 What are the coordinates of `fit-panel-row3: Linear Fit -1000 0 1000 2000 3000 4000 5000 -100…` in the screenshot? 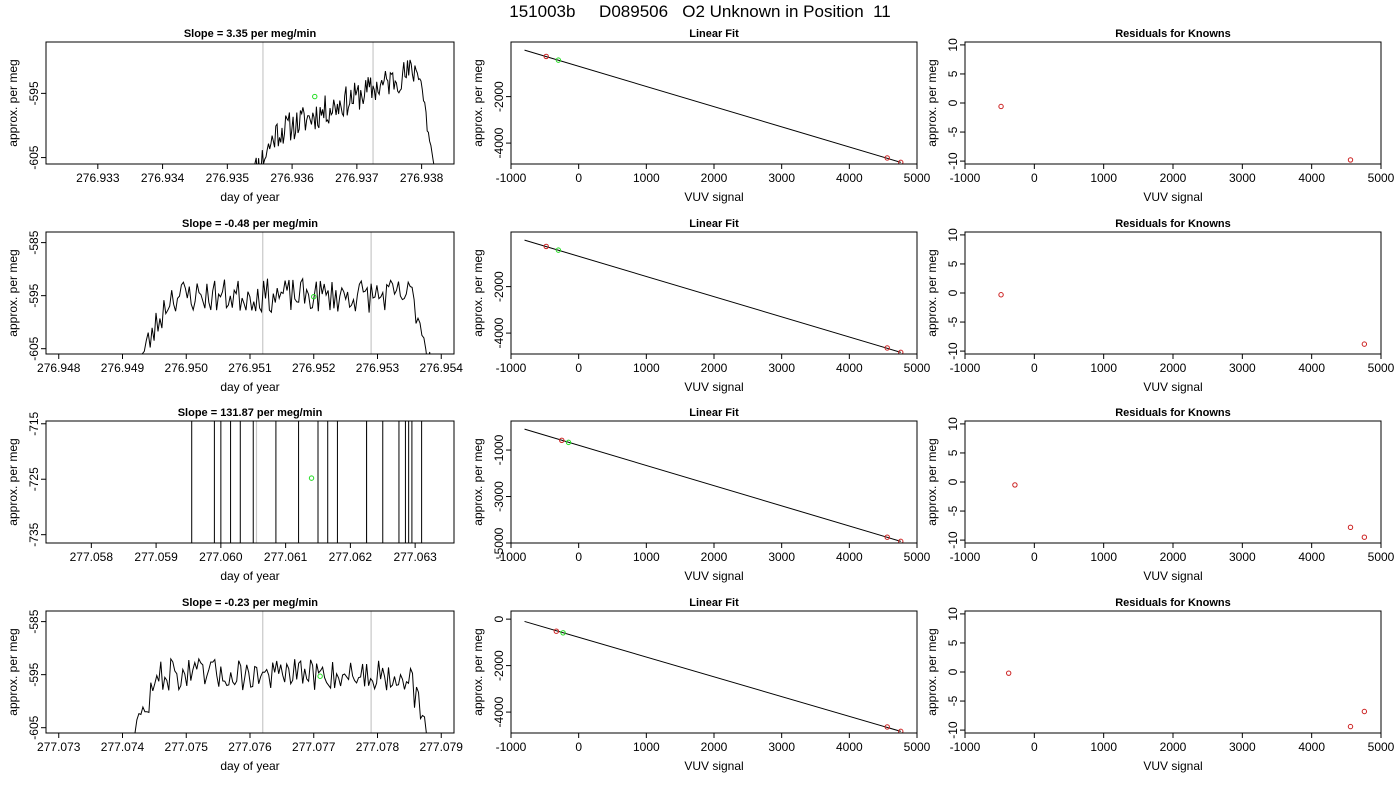 It's located at (701, 495).